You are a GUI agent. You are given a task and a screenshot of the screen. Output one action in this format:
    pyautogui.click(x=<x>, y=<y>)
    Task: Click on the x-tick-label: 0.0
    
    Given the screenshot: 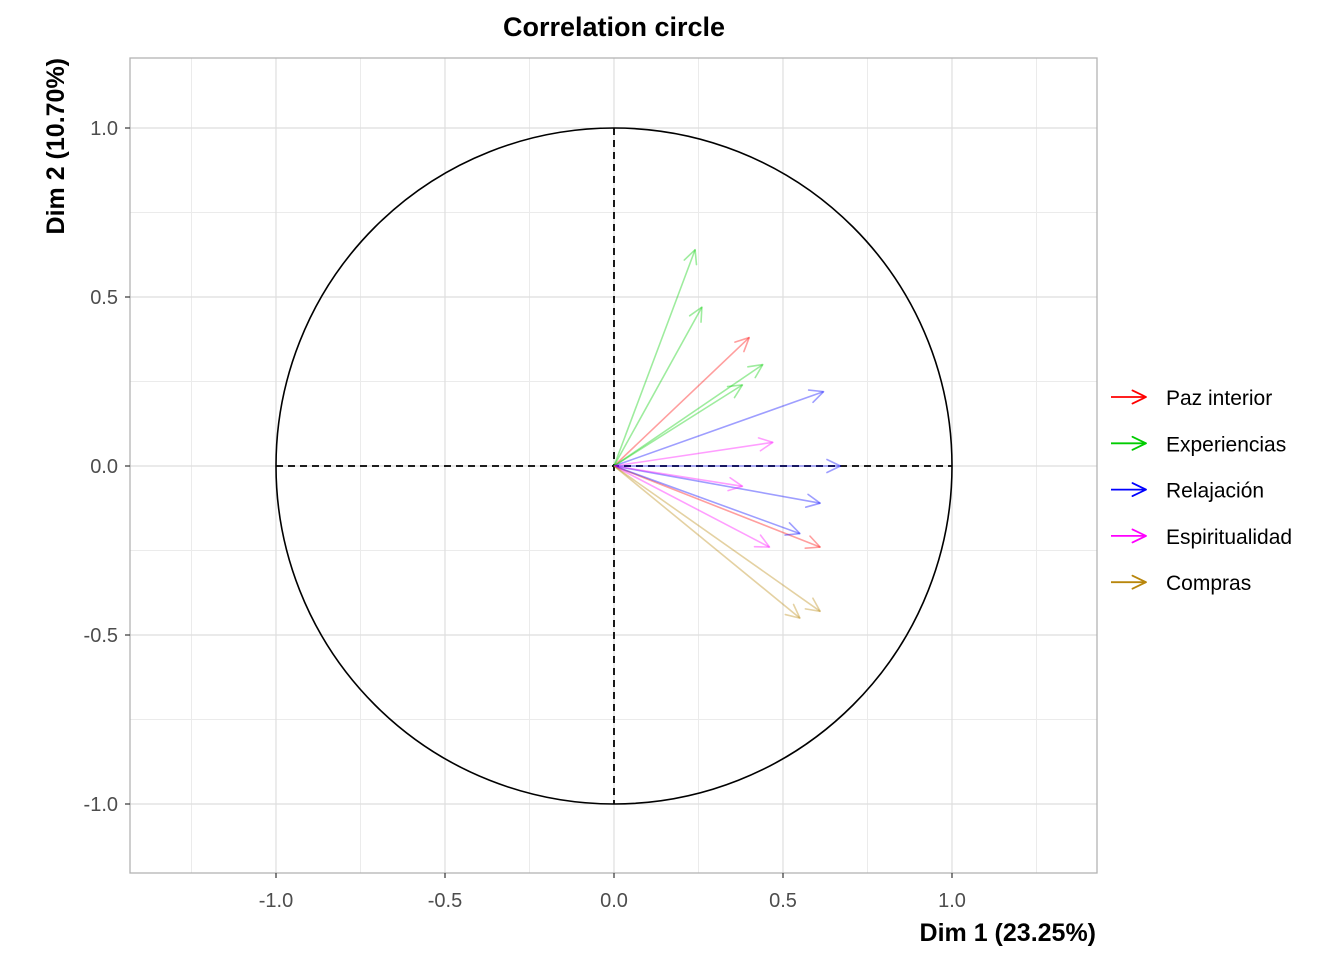 What is the action you would take?
    pyautogui.click(x=614, y=901)
    